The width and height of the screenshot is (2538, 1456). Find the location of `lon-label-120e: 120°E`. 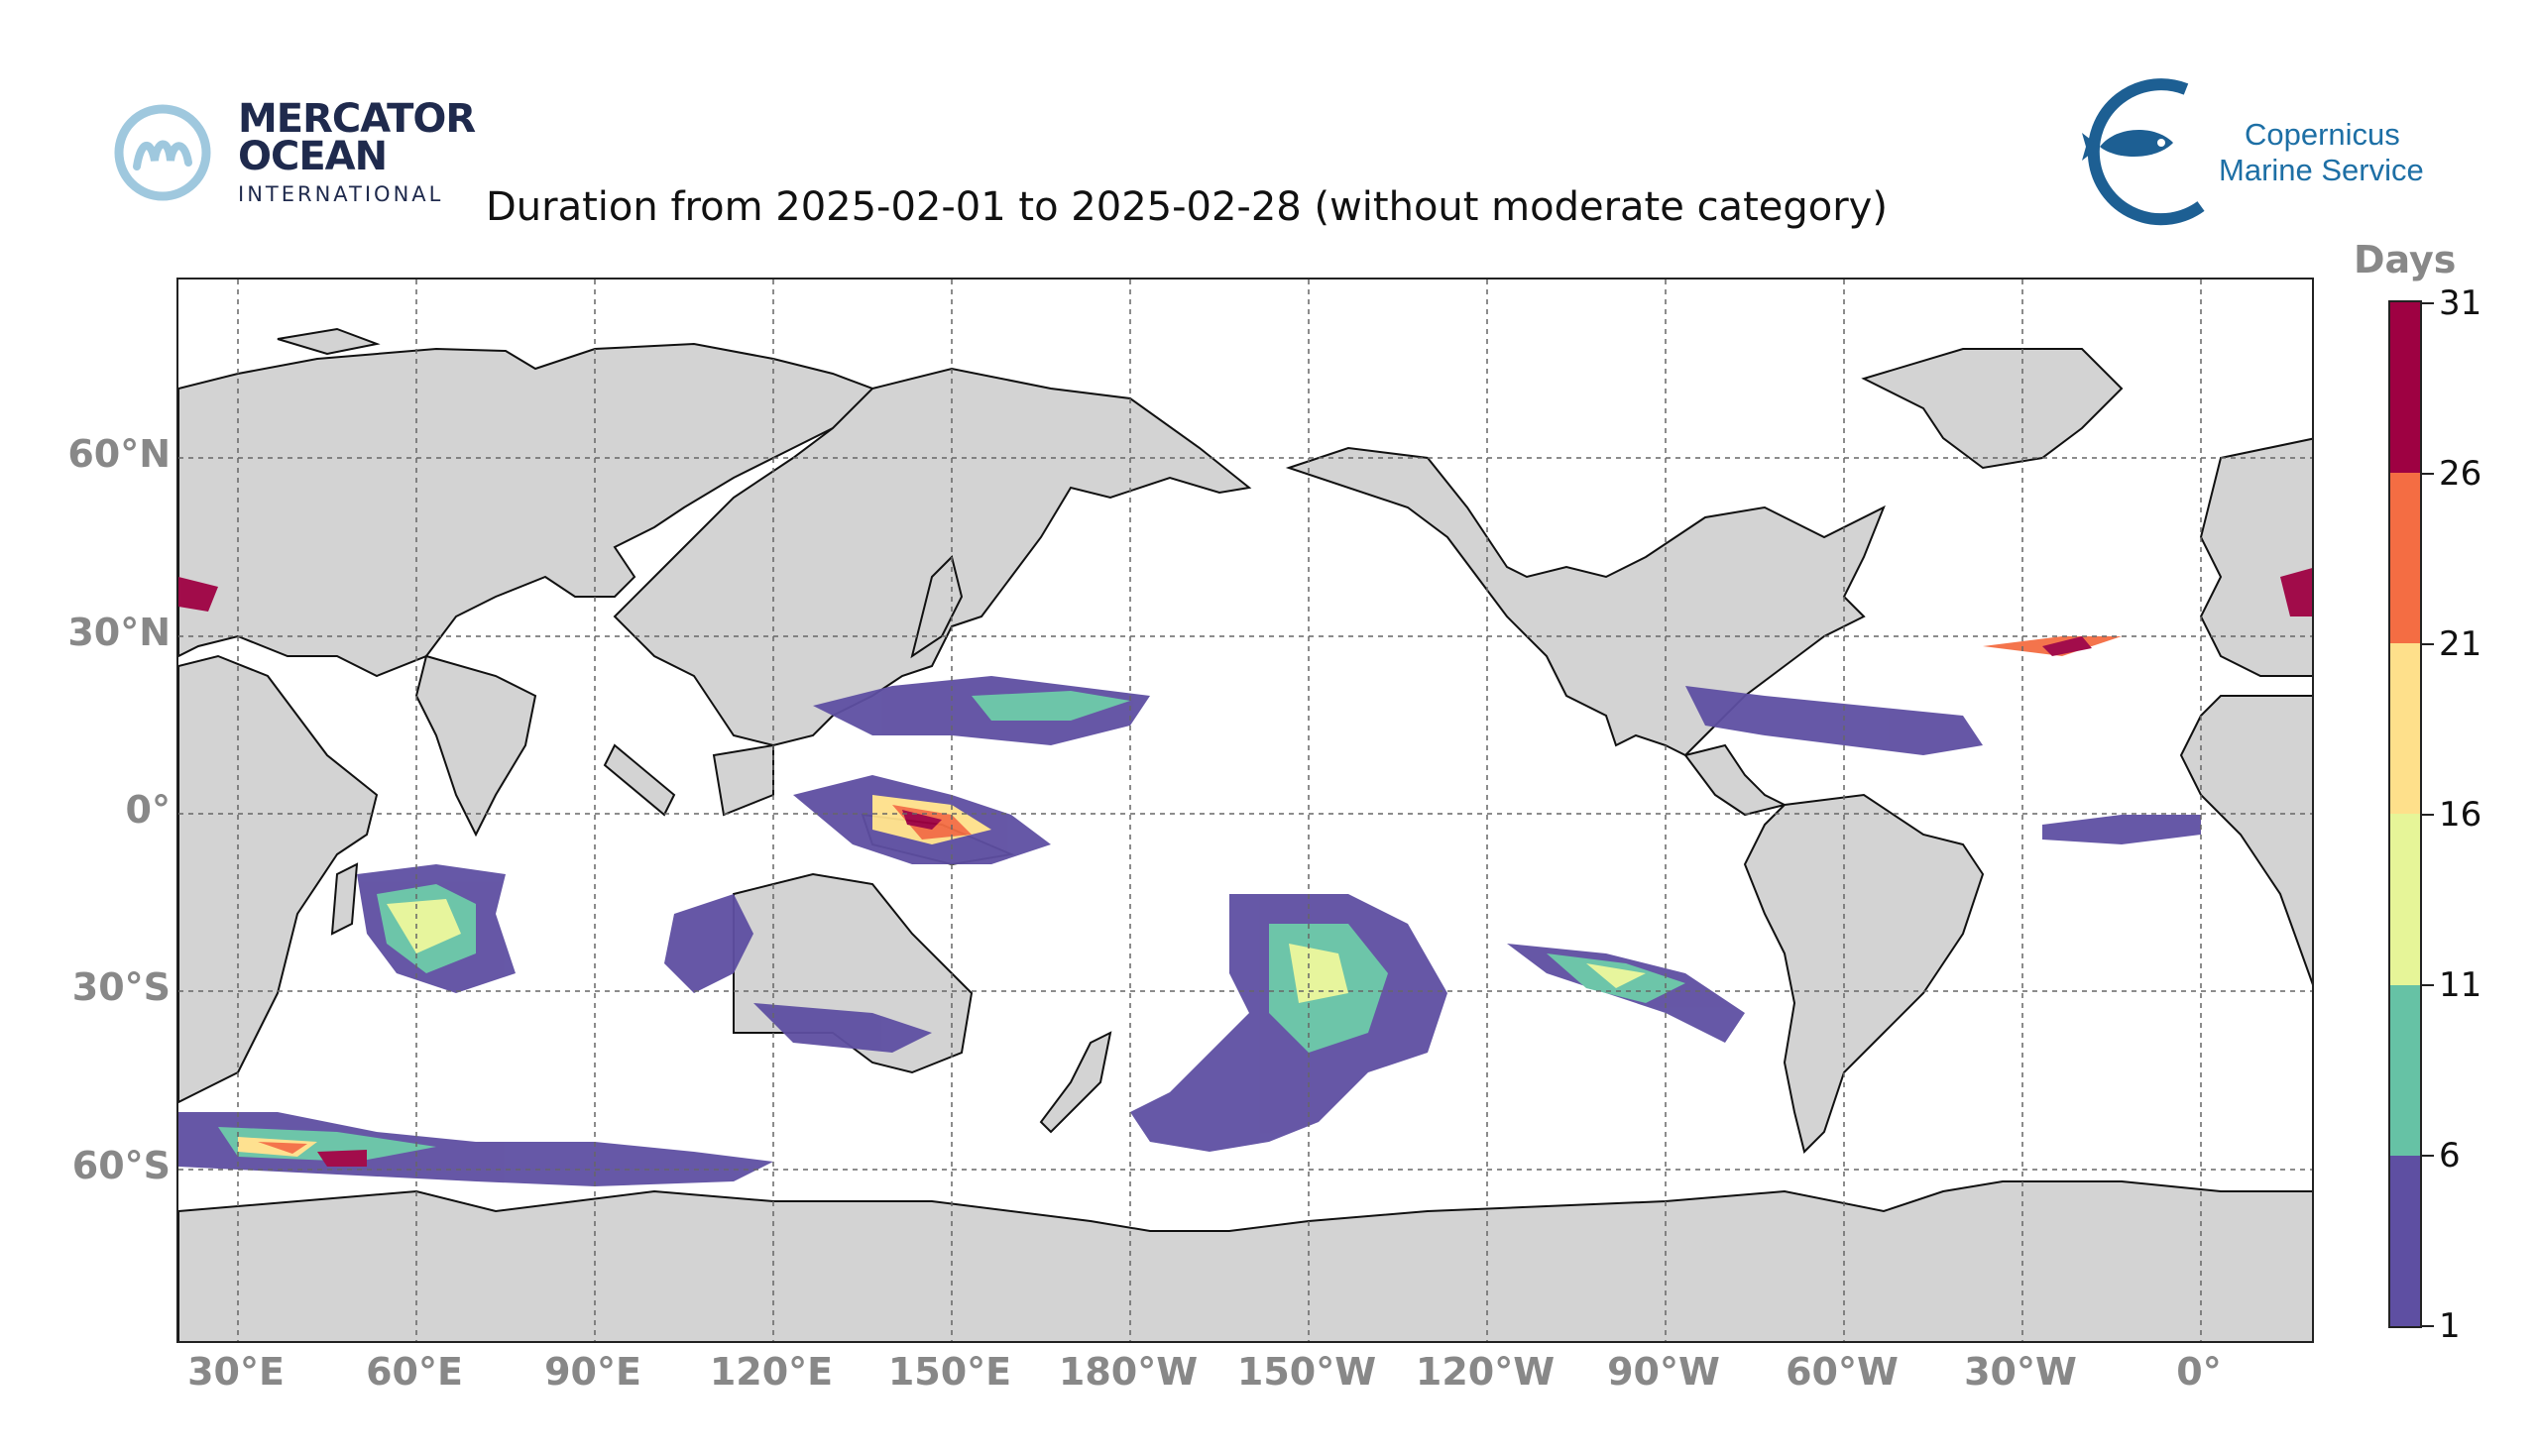

lon-label-120e: 120°E is located at coordinates (771, 1372).